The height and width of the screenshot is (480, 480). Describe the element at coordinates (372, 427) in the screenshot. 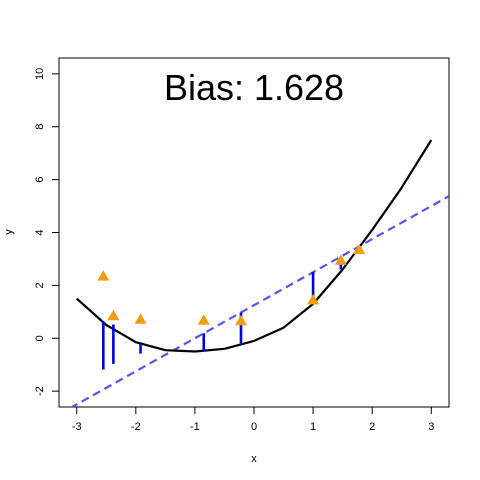

I see `x-tick-label-5: 2` at that location.